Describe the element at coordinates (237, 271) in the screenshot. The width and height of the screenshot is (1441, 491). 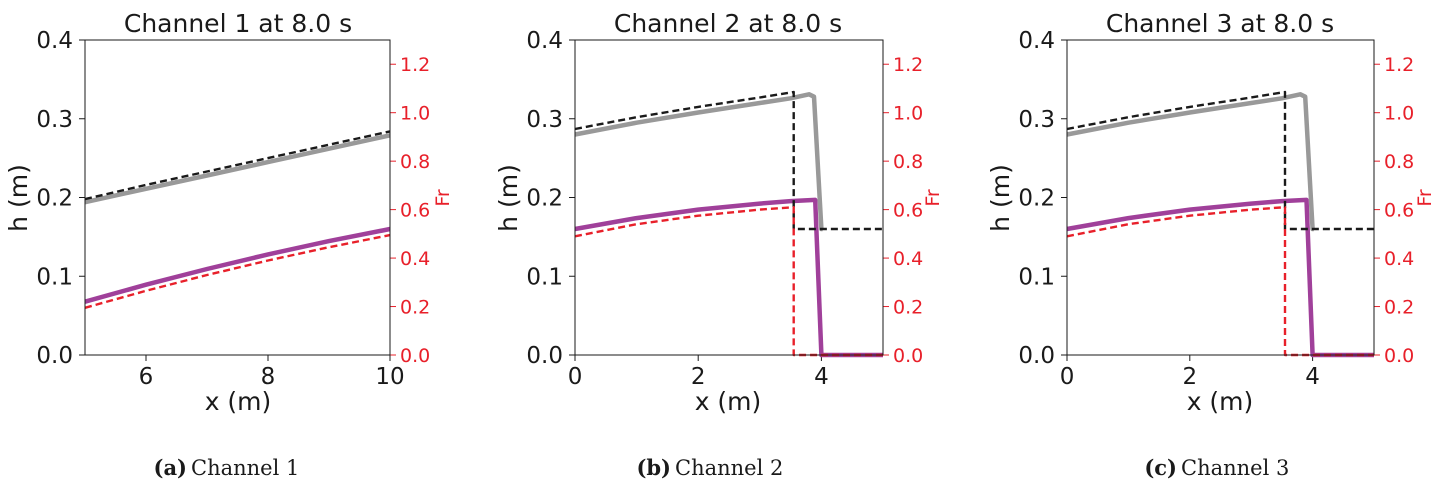
I see `series-fr-exact` at that location.